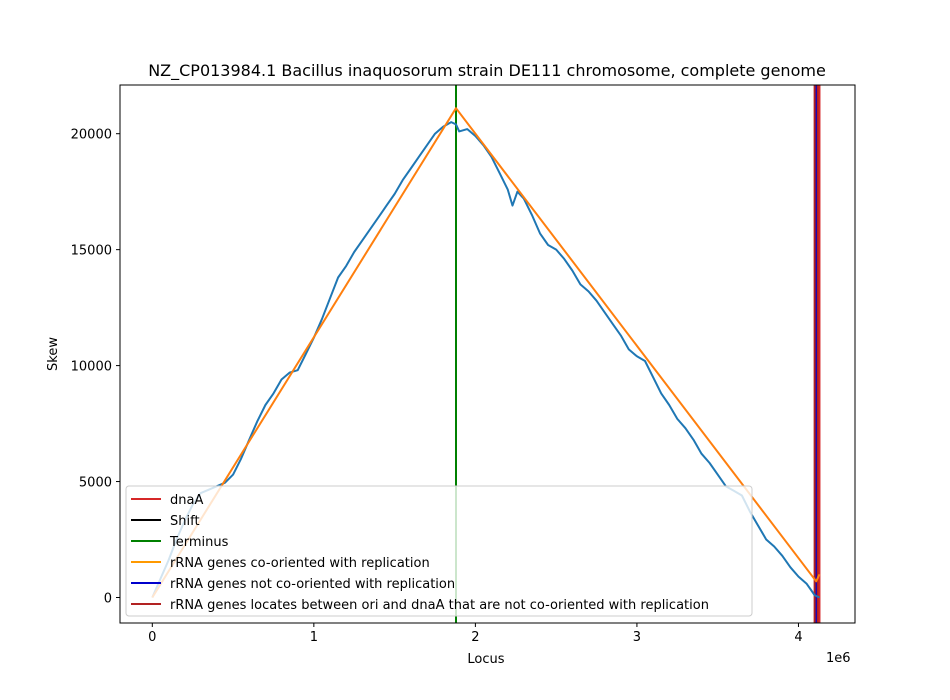  Describe the element at coordinates (199, 542) in the screenshot. I see `legend-entry-label: Terminus` at that location.